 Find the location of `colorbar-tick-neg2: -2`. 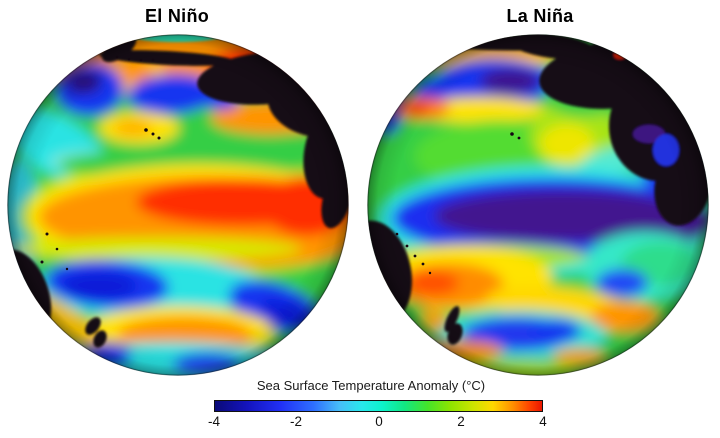

colorbar-tick-neg2: -2 is located at coordinates (296, 421).